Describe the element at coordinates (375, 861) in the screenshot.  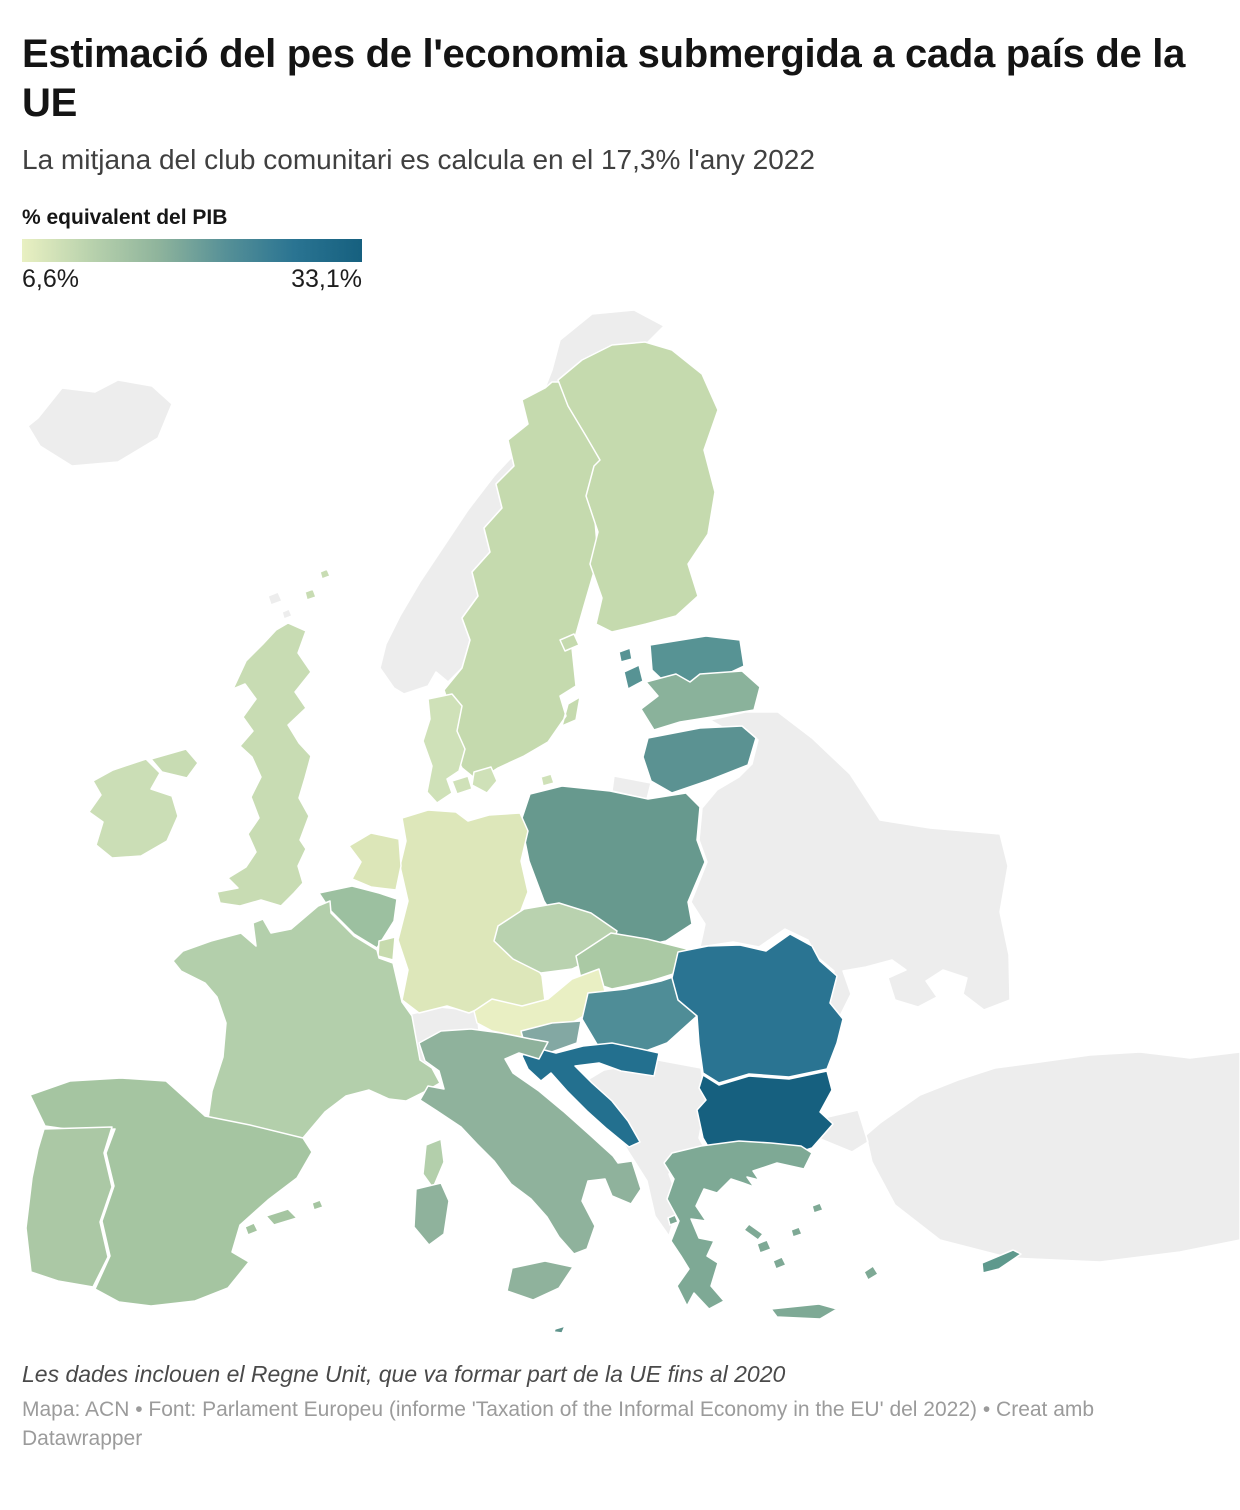
I see `country-netherlands` at that location.